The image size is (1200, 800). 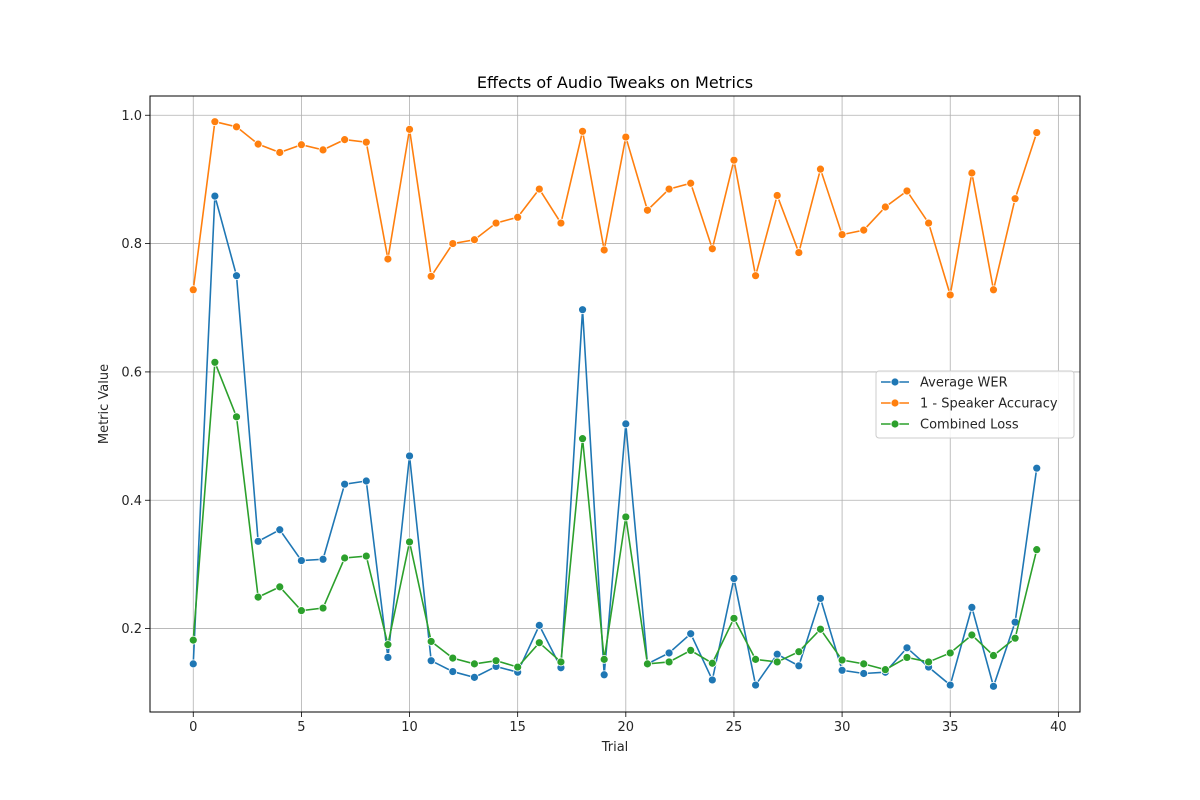 I want to click on x-tick-label: 15, so click(x=517, y=727).